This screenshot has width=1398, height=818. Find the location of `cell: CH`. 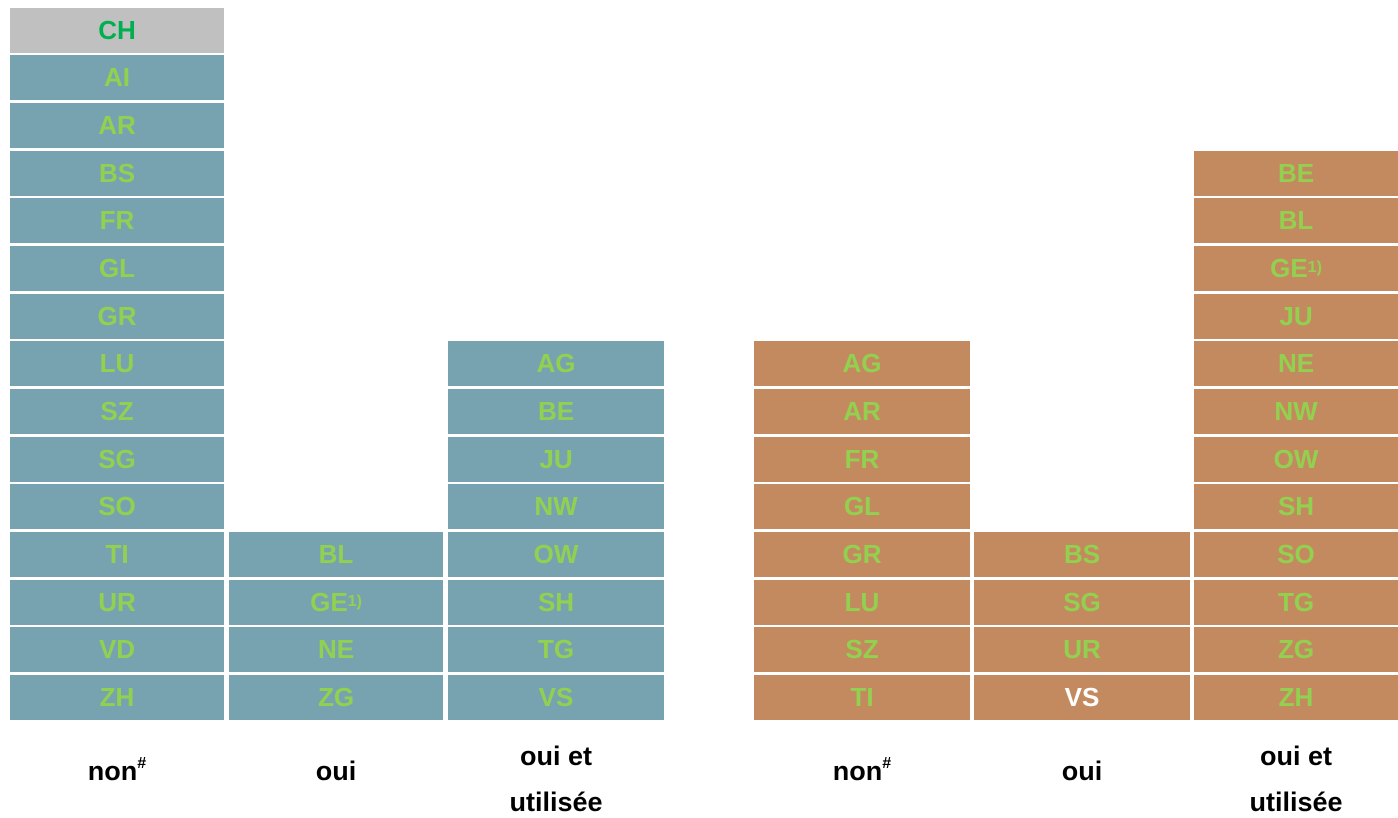

cell: CH is located at coordinates (117, 30).